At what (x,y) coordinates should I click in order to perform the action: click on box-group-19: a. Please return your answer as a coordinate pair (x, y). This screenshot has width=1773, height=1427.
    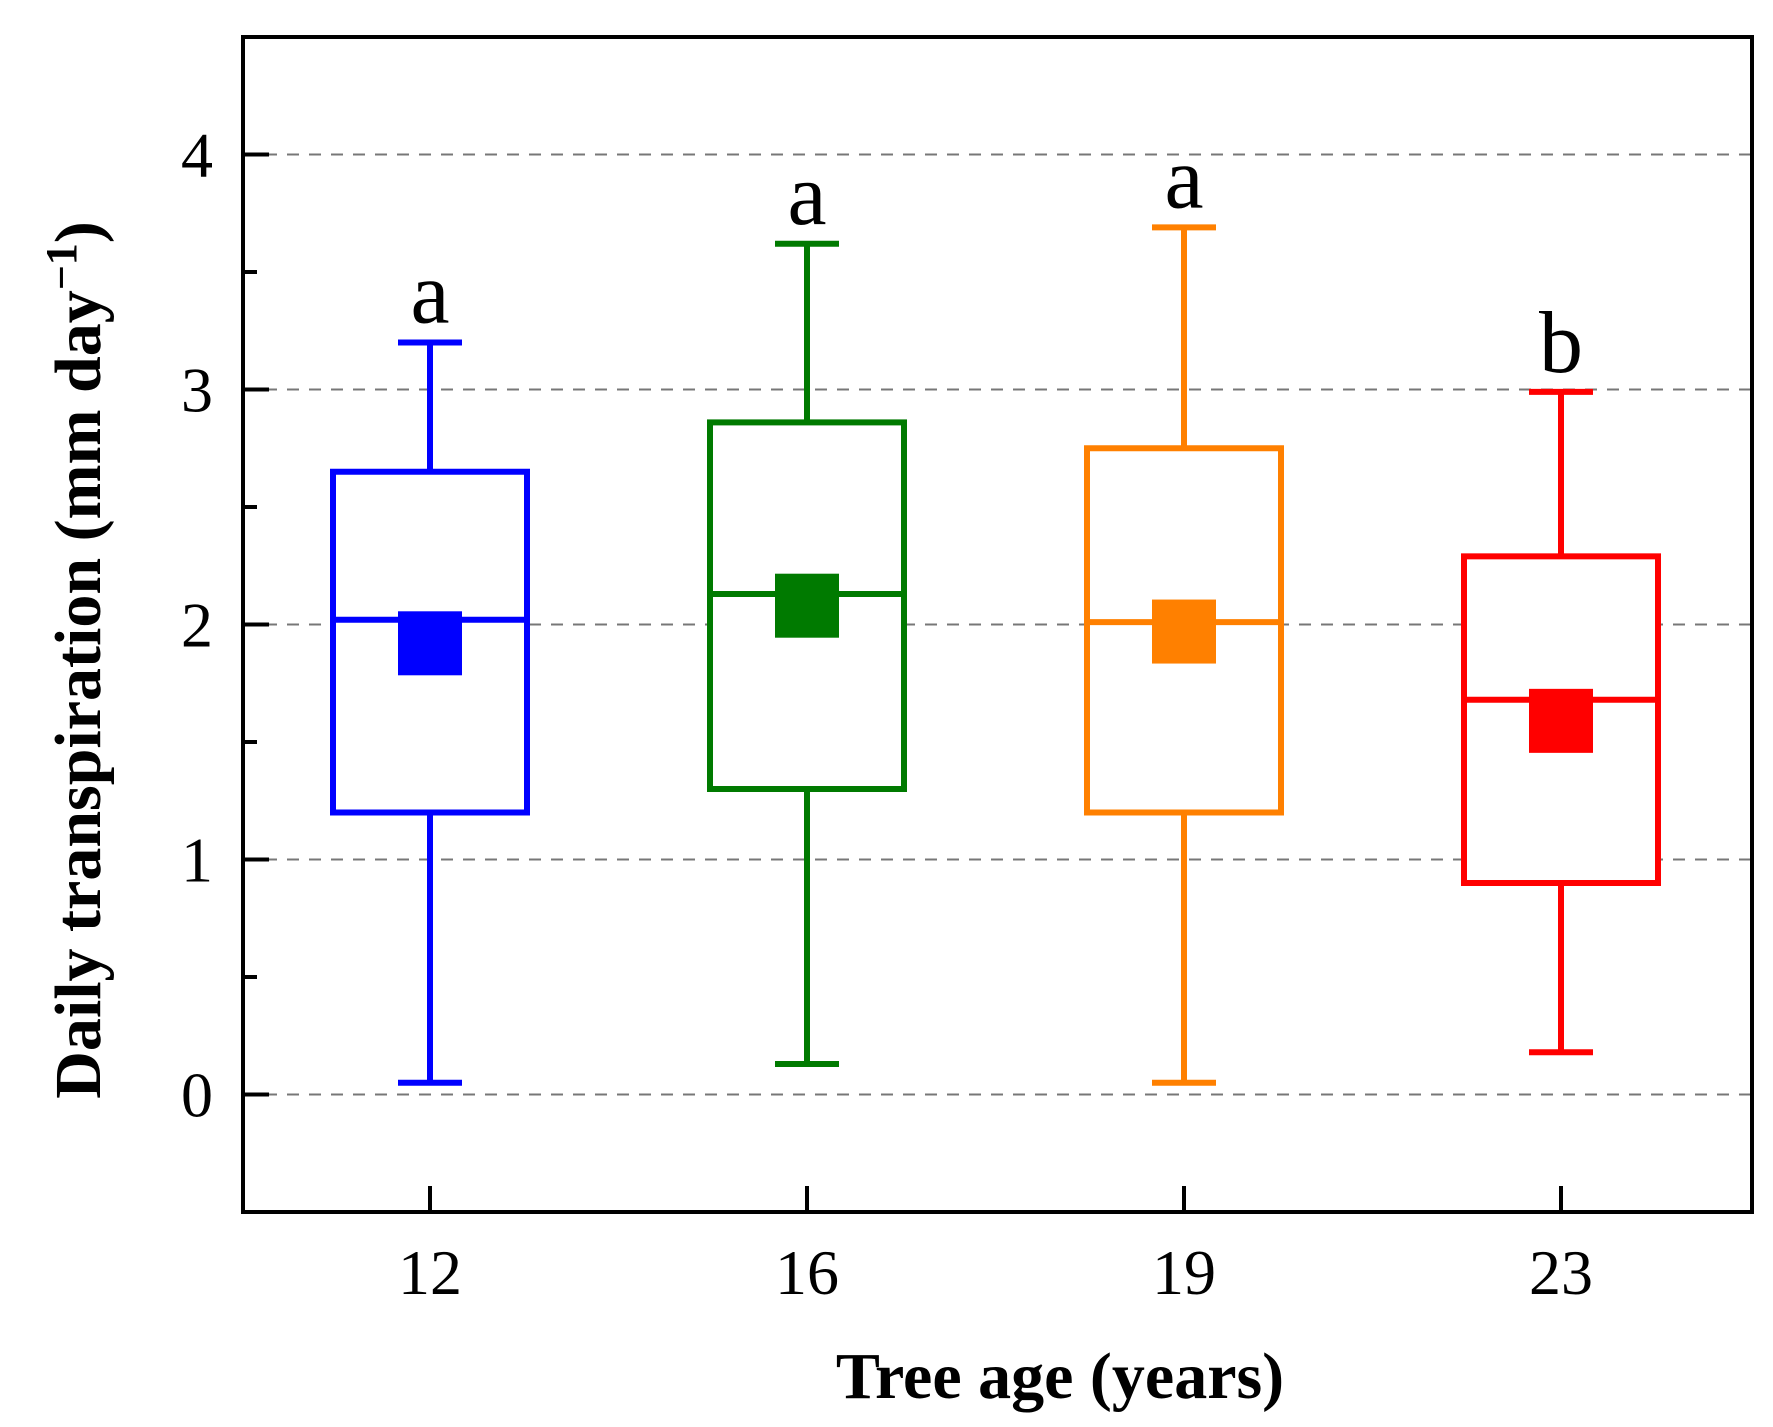
    Looking at the image, I should click on (1184, 608).